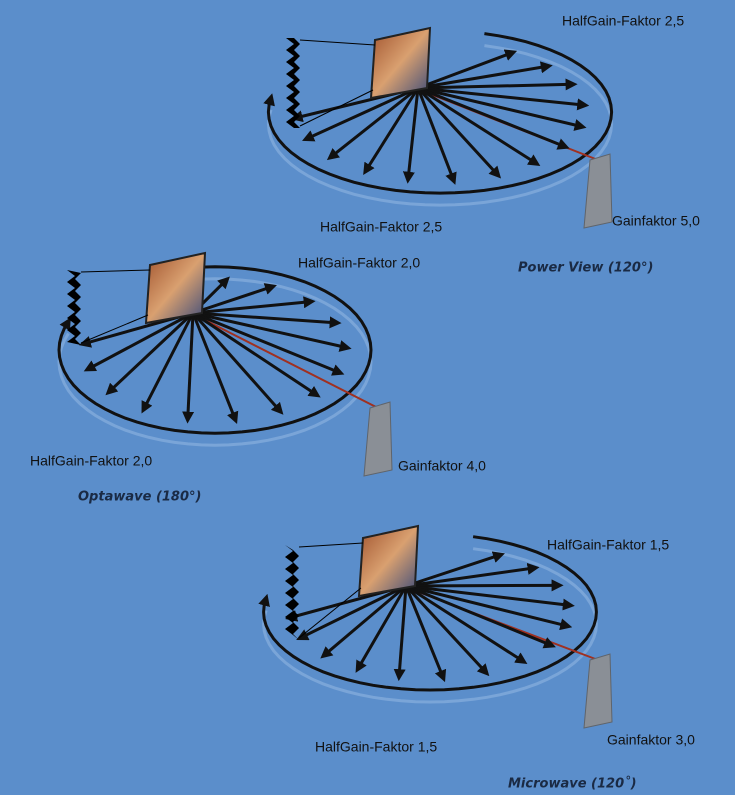  What do you see at coordinates (585, 268) in the screenshot?
I see `diagram-name: Power View (120°)` at bounding box center [585, 268].